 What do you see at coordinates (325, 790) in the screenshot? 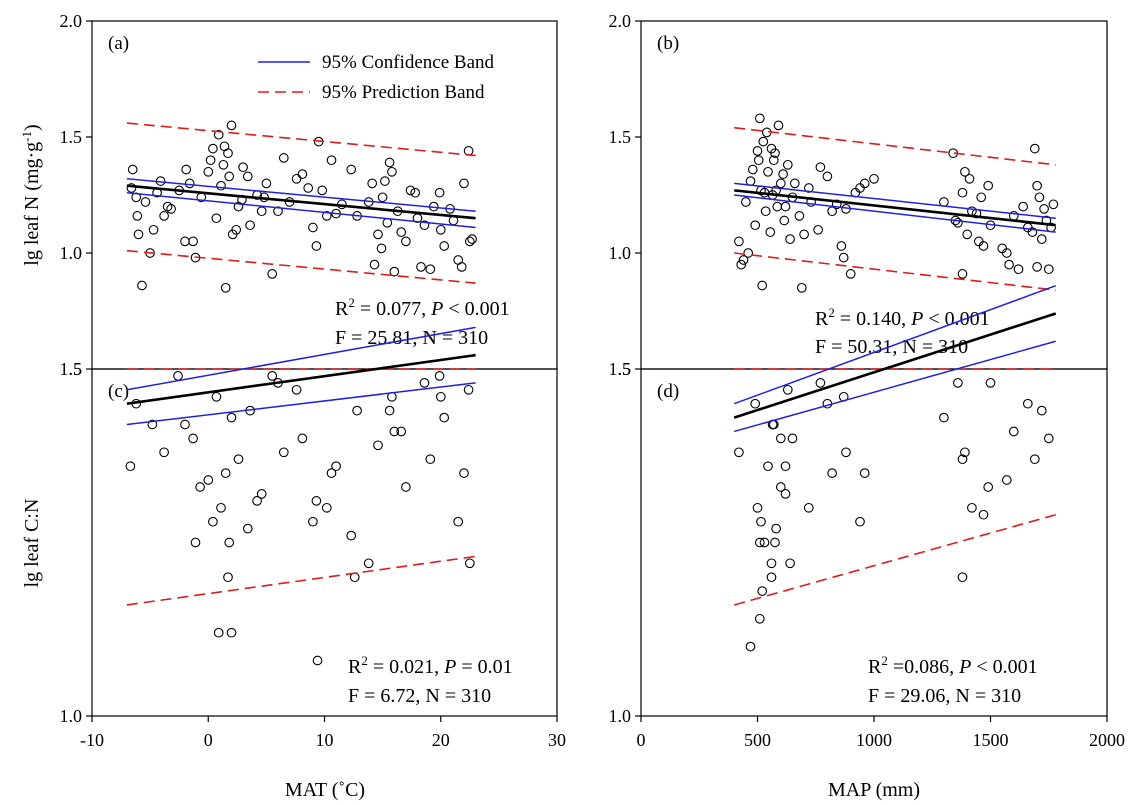
I see `x-axis-title-left: MAT (˚C)` at bounding box center [325, 790].